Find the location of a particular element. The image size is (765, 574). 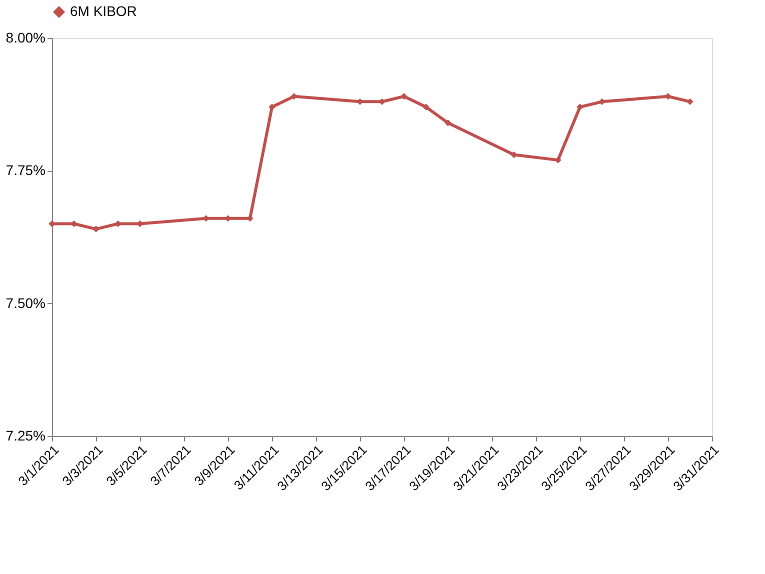

legend-label: 6M KIBOR is located at coordinates (103, 11).